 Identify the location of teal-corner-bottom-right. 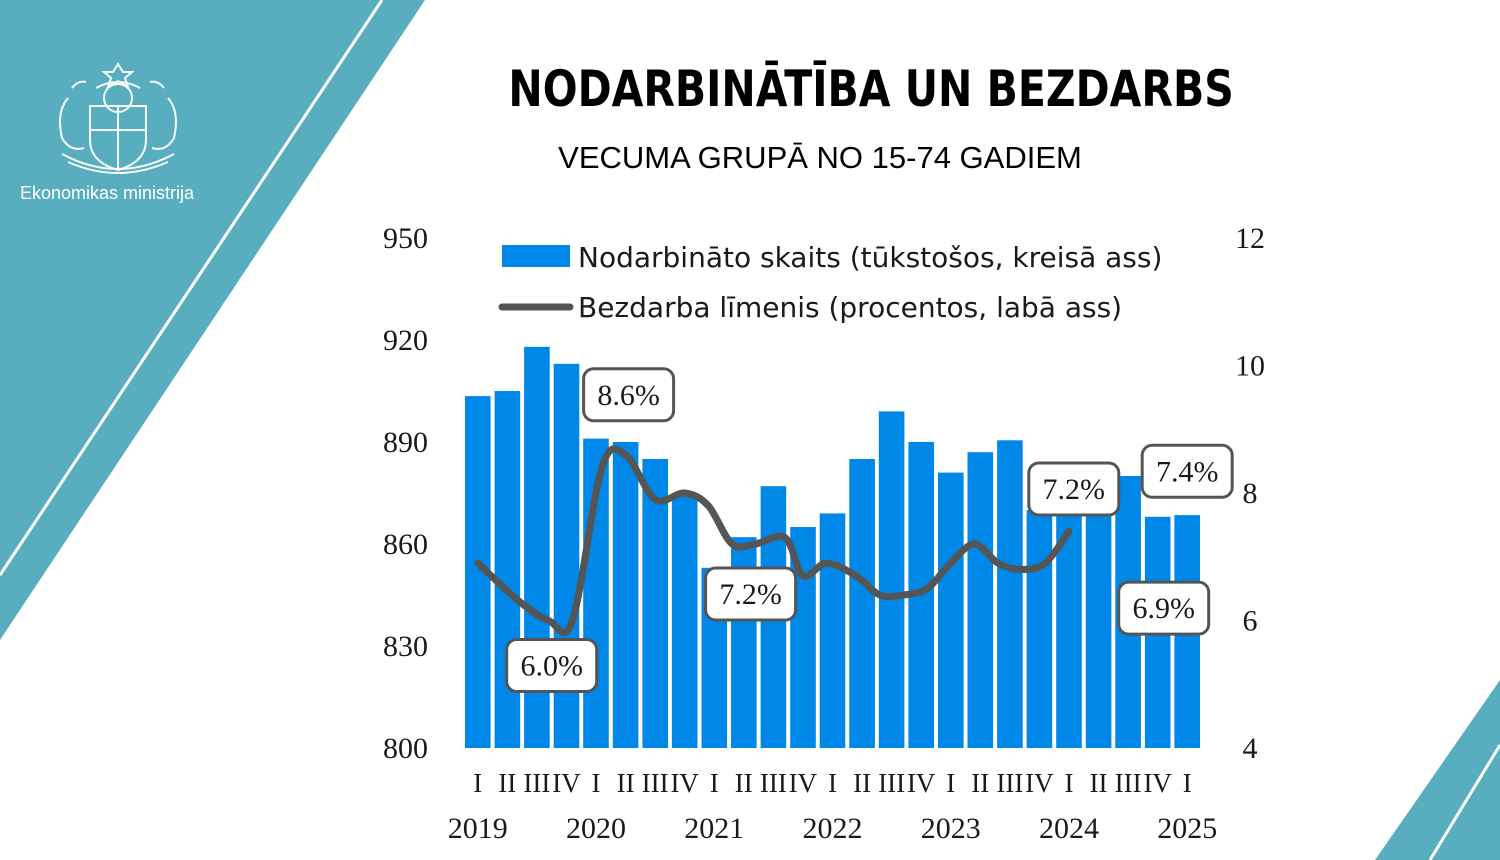
(1437, 770).